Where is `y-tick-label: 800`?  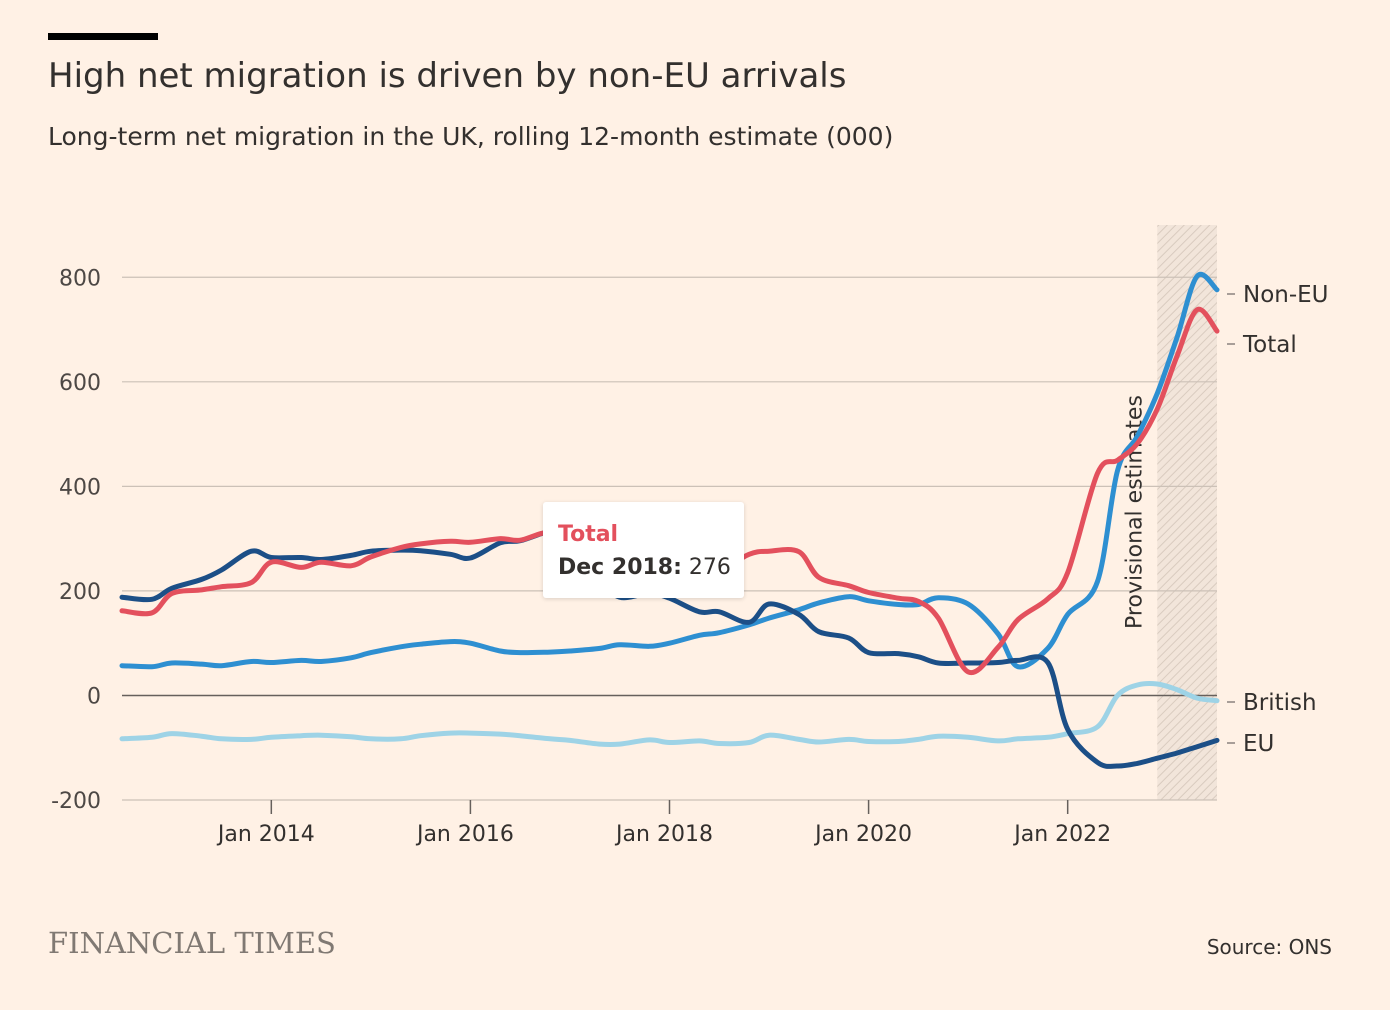 y-tick-label: 800 is located at coordinates (80, 278).